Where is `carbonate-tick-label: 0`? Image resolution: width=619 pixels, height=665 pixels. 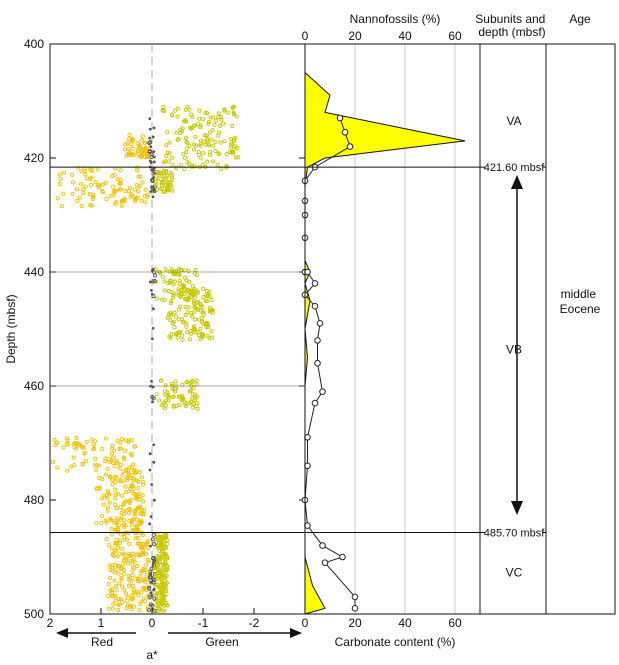 carbonate-tick-label: 0 is located at coordinates (305, 623).